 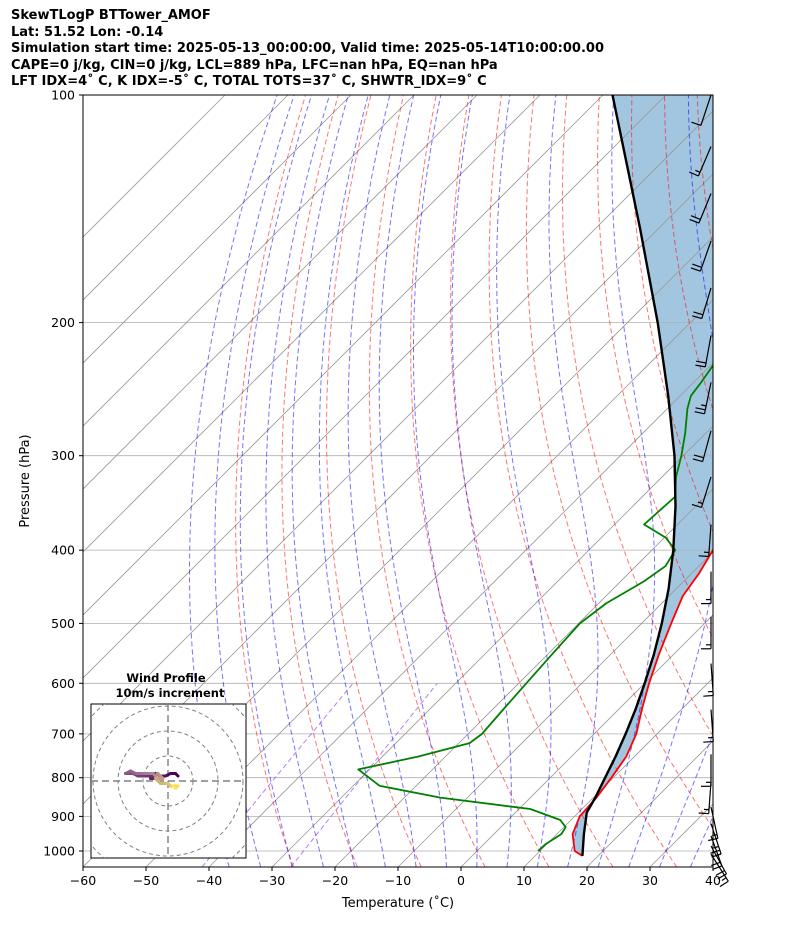 I want to click on y-tick-label: 500, so click(x=63, y=623).